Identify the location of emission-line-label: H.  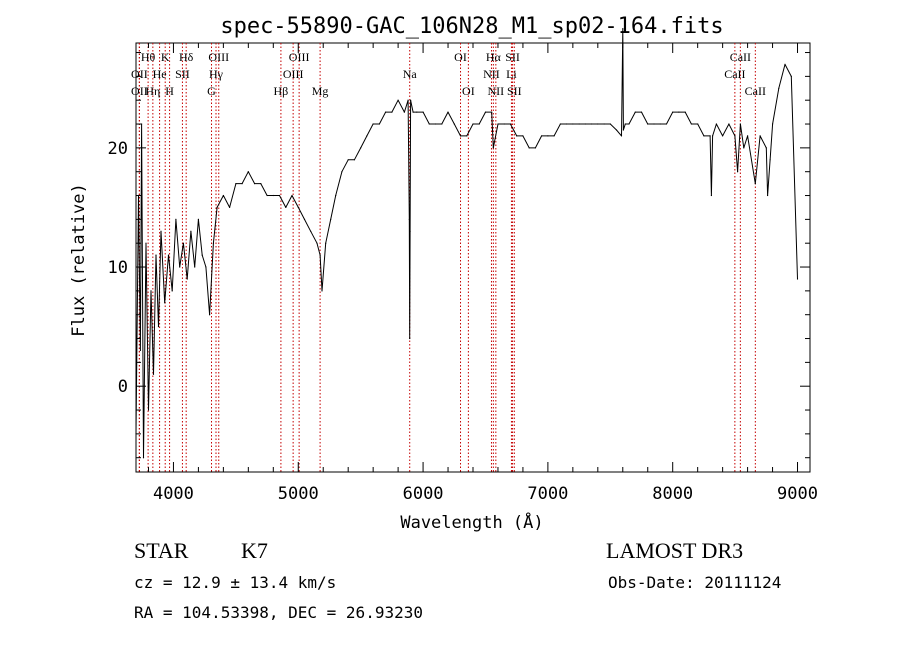
(169, 91).